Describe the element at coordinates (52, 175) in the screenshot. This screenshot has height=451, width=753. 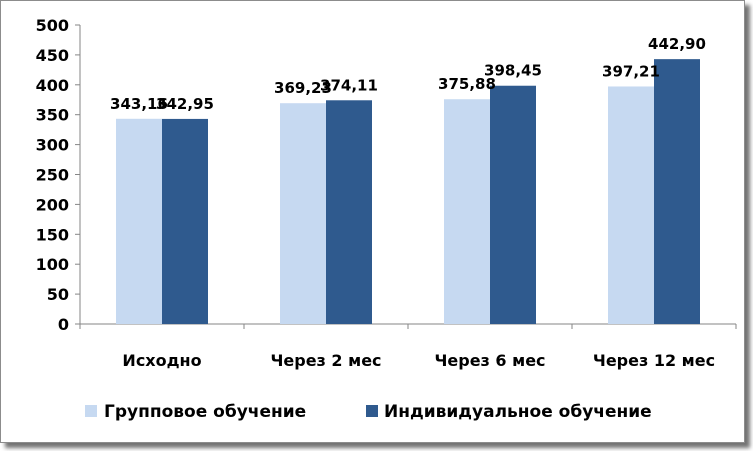
I see `y-tick-label: 250` at that location.